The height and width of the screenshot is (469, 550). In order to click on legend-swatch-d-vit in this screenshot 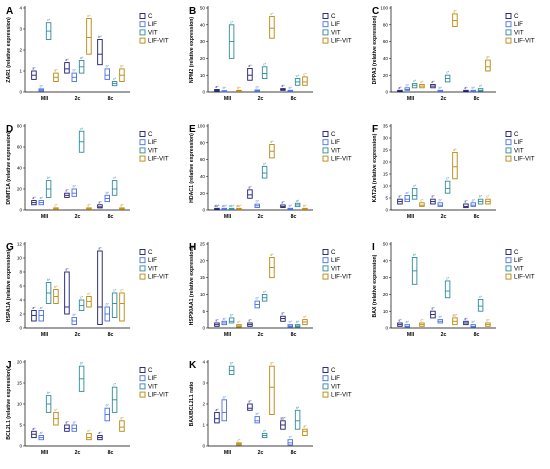, I will do `click(142, 150)`.